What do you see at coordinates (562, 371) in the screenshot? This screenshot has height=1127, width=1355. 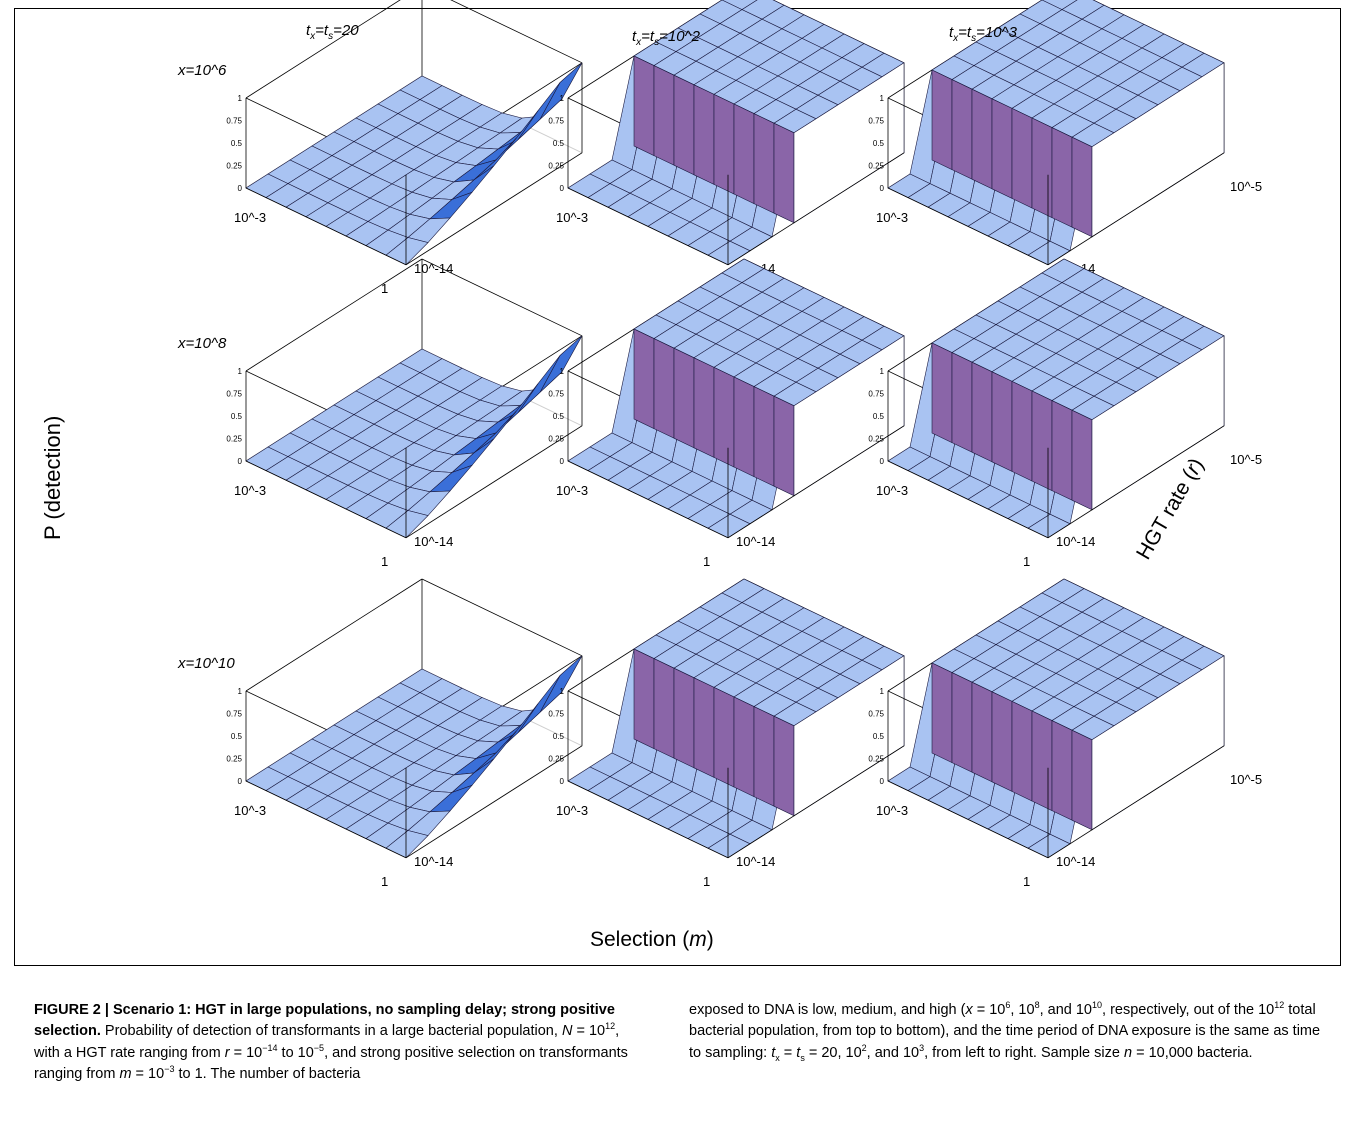 I see `plot-r2c2-z-tick: 1` at bounding box center [562, 371].